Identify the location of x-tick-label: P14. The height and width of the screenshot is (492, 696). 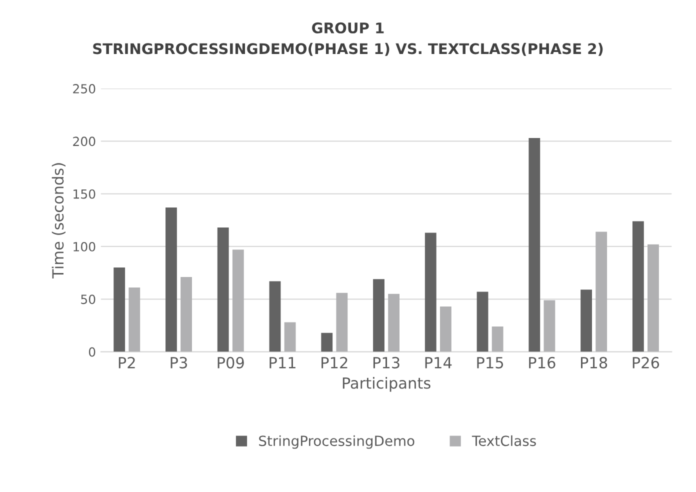
(438, 362).